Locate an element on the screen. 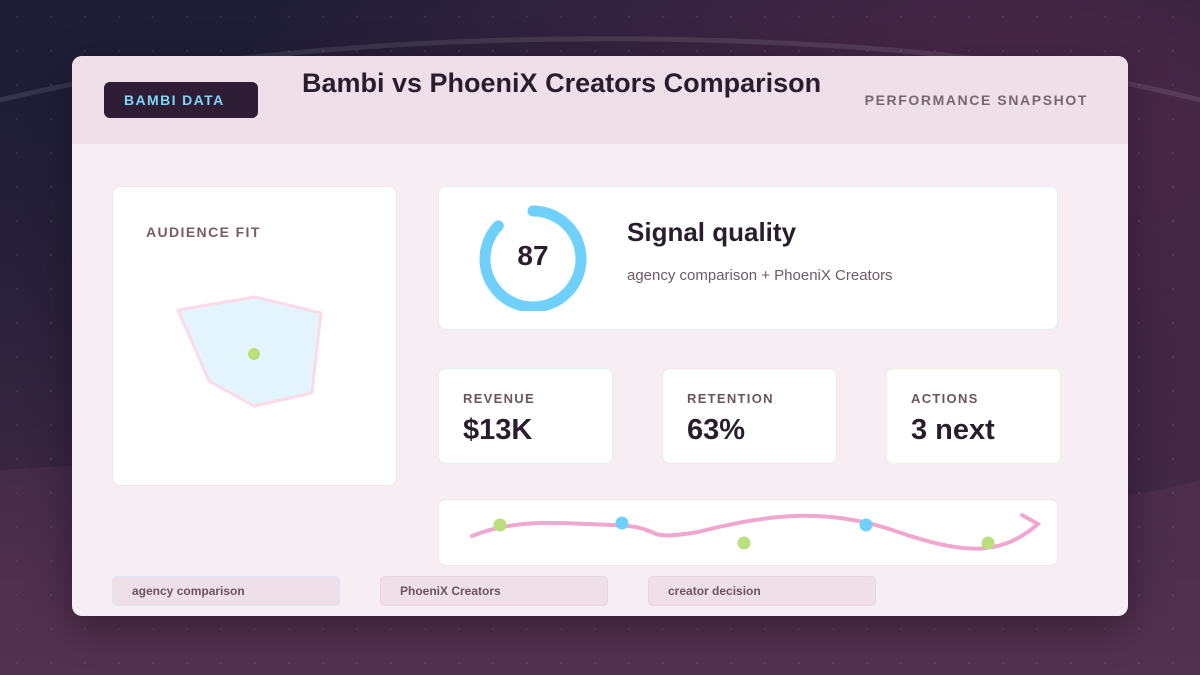  metric-value: 63% is located at coordinates (716, 430).